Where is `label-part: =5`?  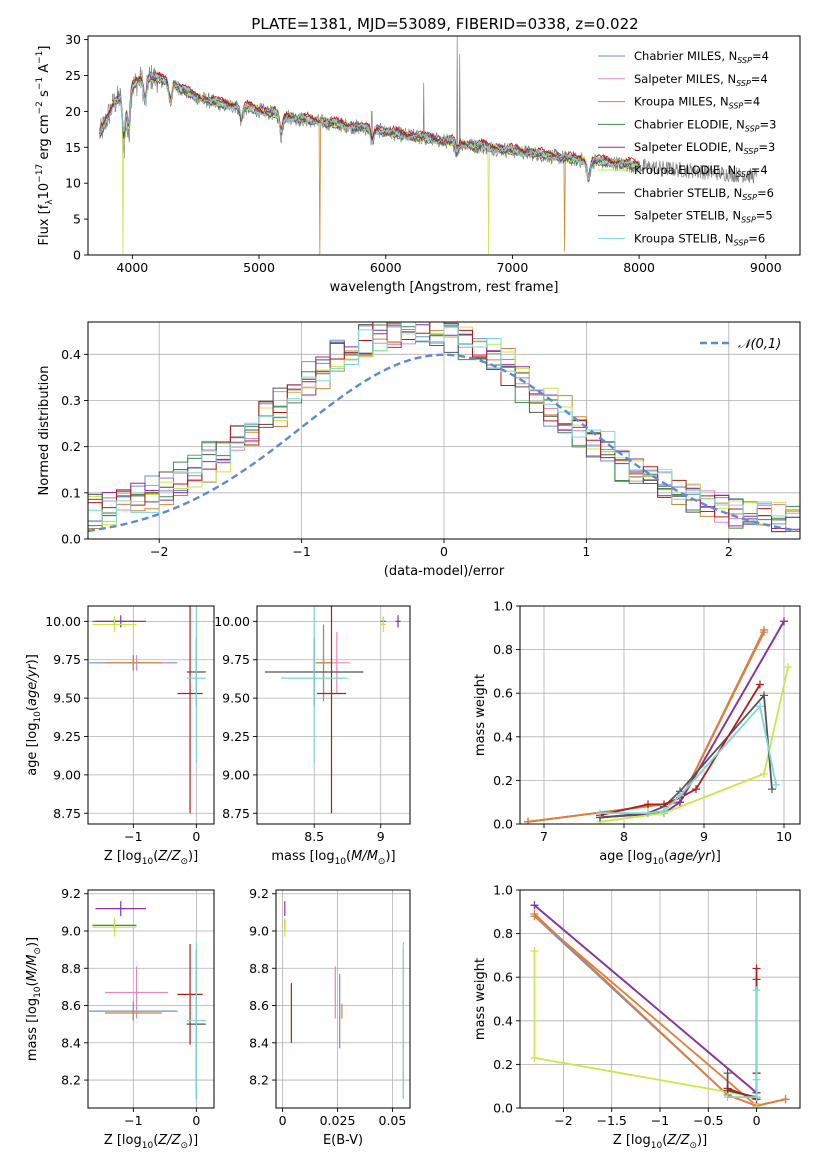 label-part: =5 is located at coordinates (764, 216).